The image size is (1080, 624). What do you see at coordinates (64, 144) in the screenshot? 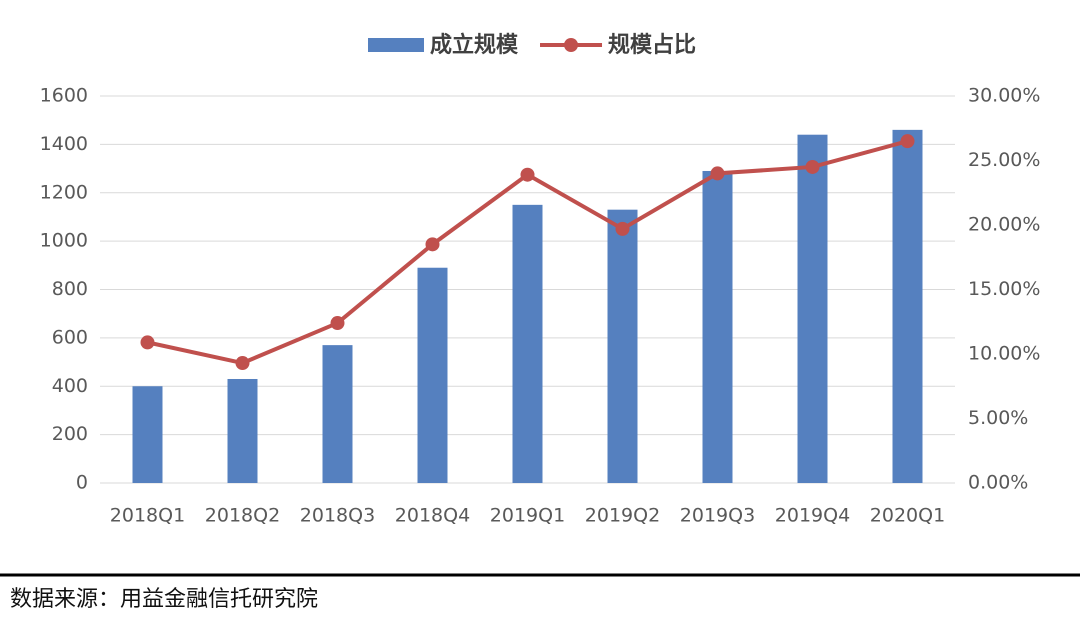
I see `y-tick-label: 1400` at bounding box center [64, 144].